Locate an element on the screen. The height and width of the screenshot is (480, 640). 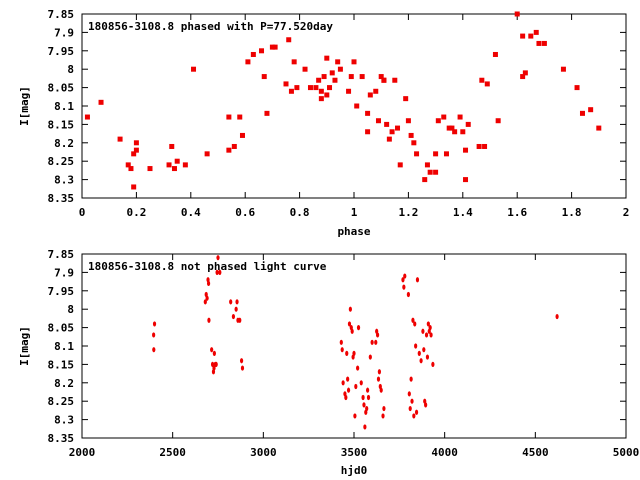
unphased-y-tick-label: 7.95 is located at coordinates (61, 291).